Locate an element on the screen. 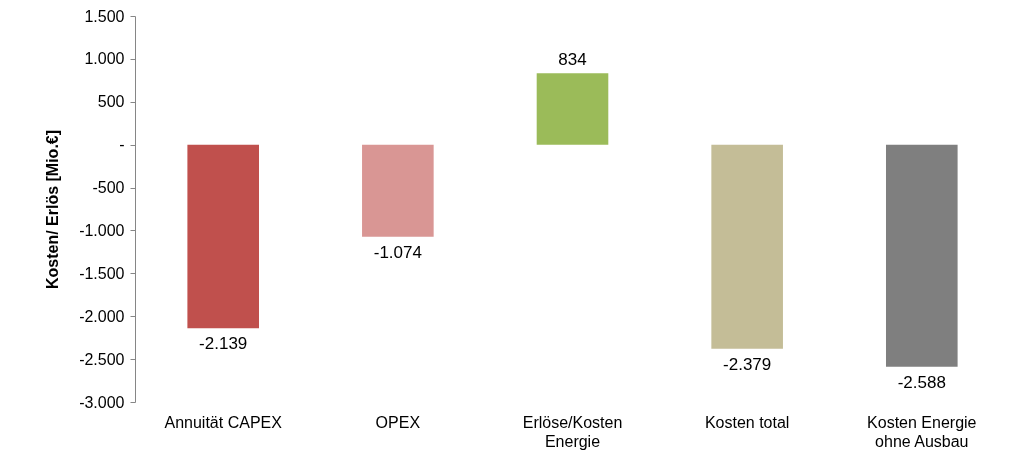 The image size is (1020, 466). y-tick-label: 500 is located at coordinates (111, 102).